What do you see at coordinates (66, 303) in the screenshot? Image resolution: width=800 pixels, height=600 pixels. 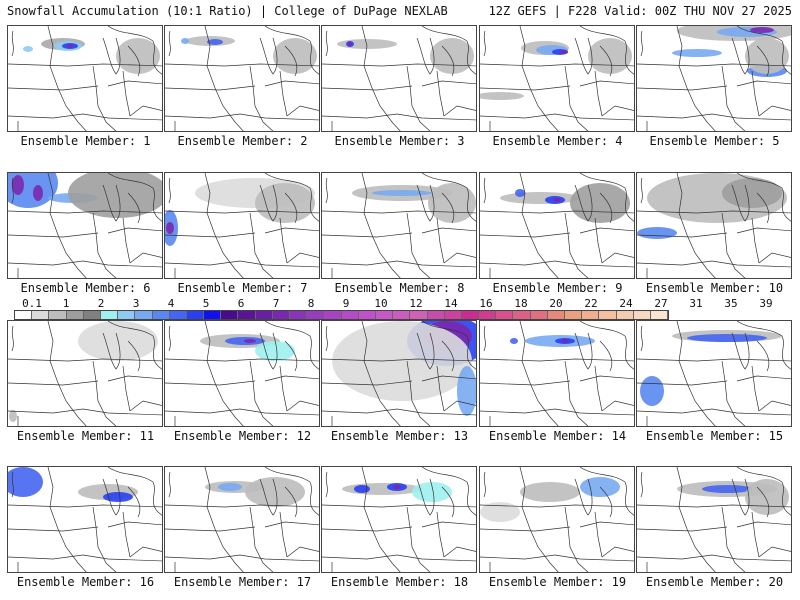 I see `colorbar-tick-label: 1` at bounding box center [66, 303].